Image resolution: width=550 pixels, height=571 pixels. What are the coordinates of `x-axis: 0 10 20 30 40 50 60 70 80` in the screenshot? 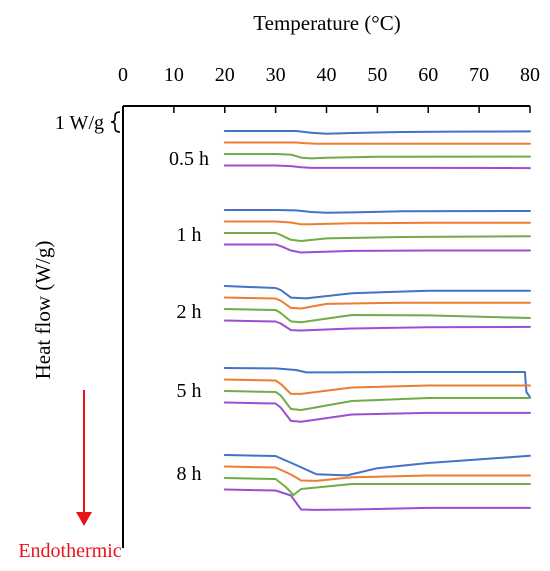 It's located at (329, 88).